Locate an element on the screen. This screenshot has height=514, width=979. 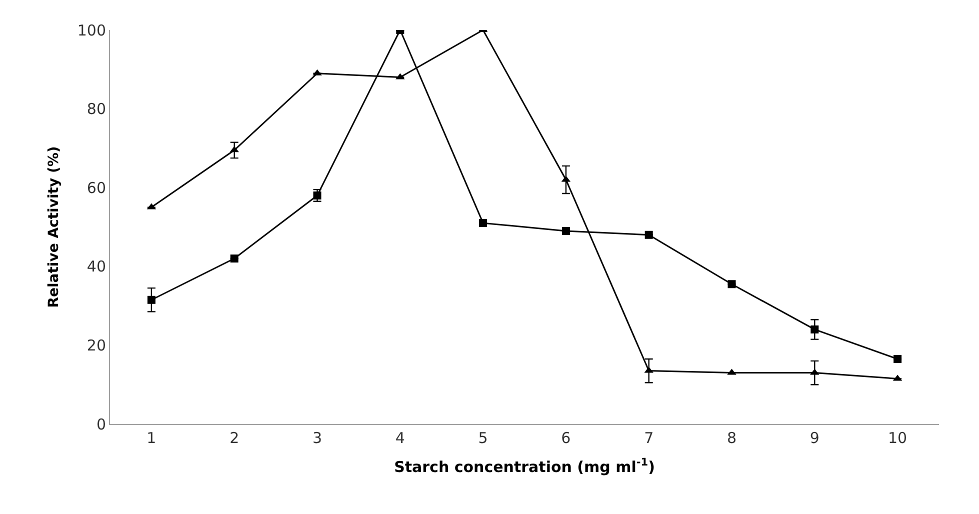
y-tick-label: 60 is located at coordinates (96, 187).